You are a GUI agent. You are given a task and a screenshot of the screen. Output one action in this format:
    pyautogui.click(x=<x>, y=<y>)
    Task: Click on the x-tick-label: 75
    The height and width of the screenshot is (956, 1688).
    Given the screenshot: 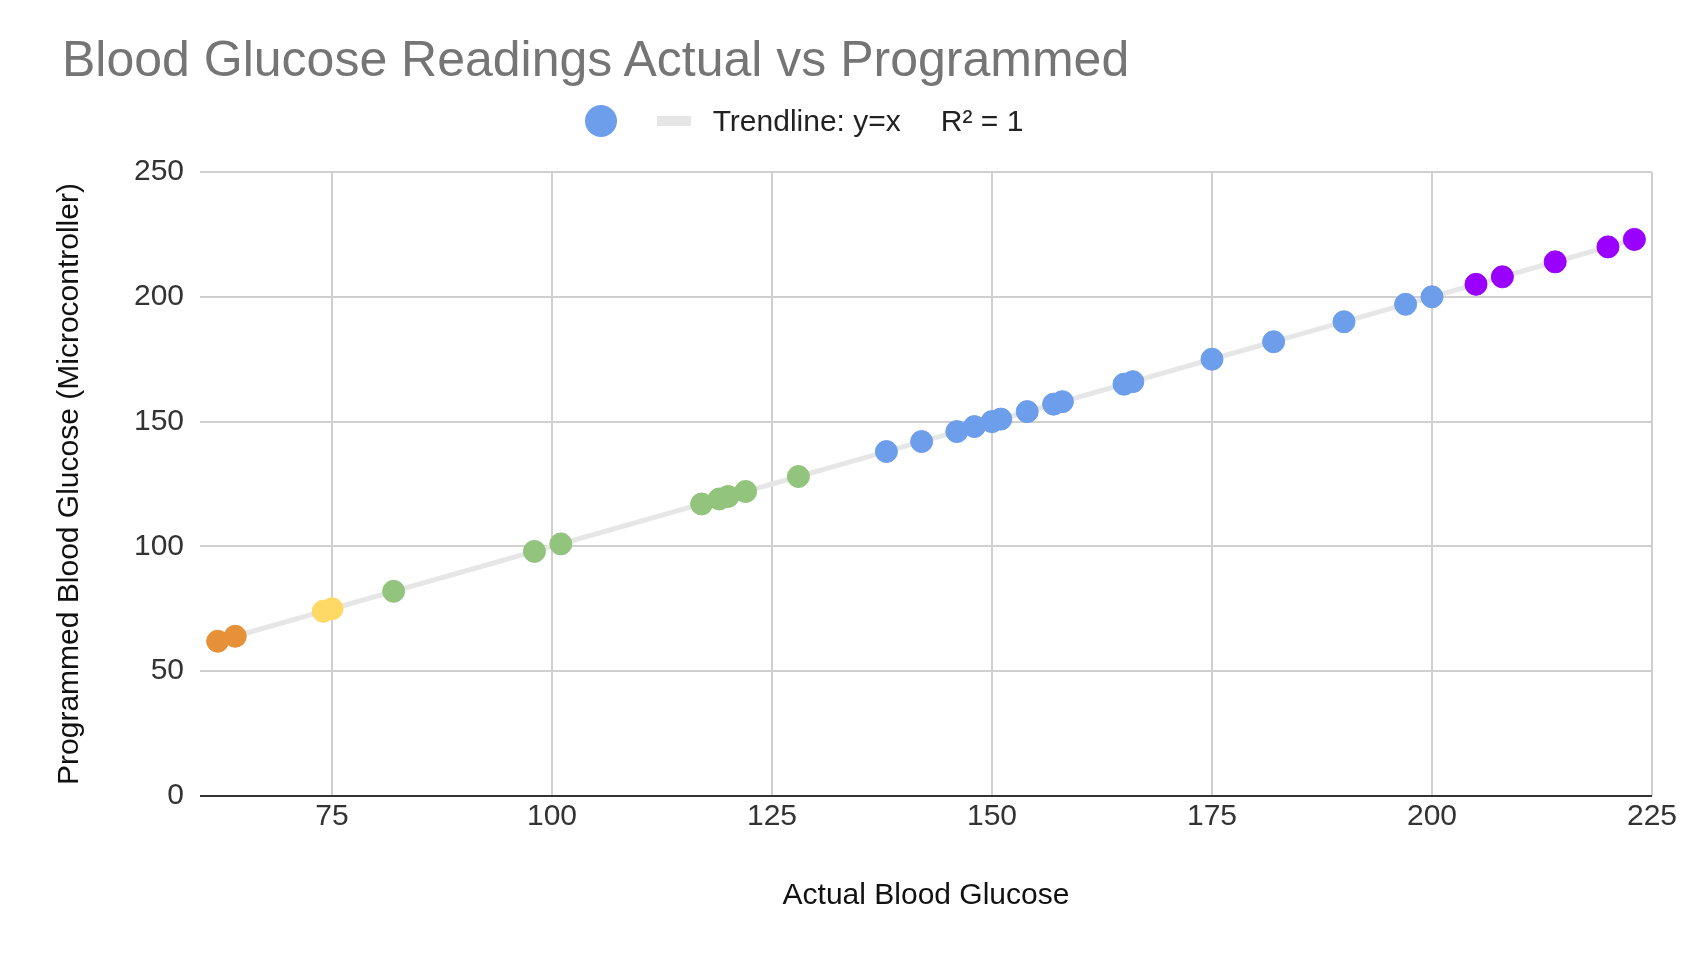 What is the action you would take?
    pyautogui.click(x=332, y=815)
    